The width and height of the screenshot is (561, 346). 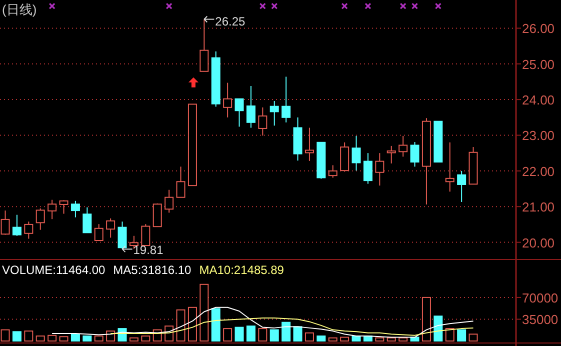 What do you see at coordinates (152, 270) in the screenshot?
I see `text: MA5:31816.10` at bounding box center [152, 270].